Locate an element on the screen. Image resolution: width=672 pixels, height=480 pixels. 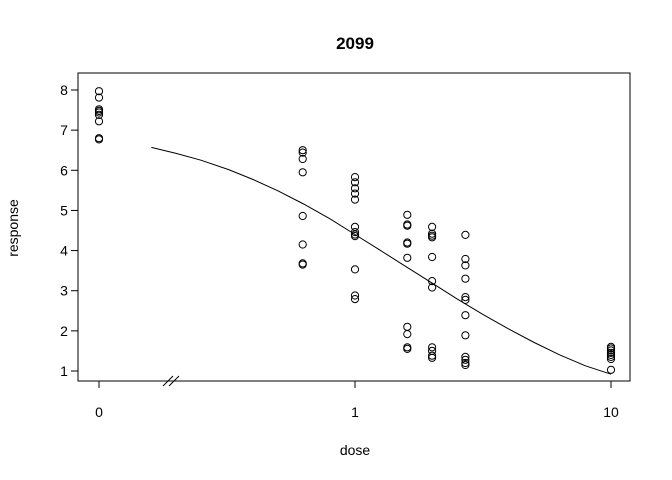
x-axis: 0 1 10 is located at coordinates (357, 400).